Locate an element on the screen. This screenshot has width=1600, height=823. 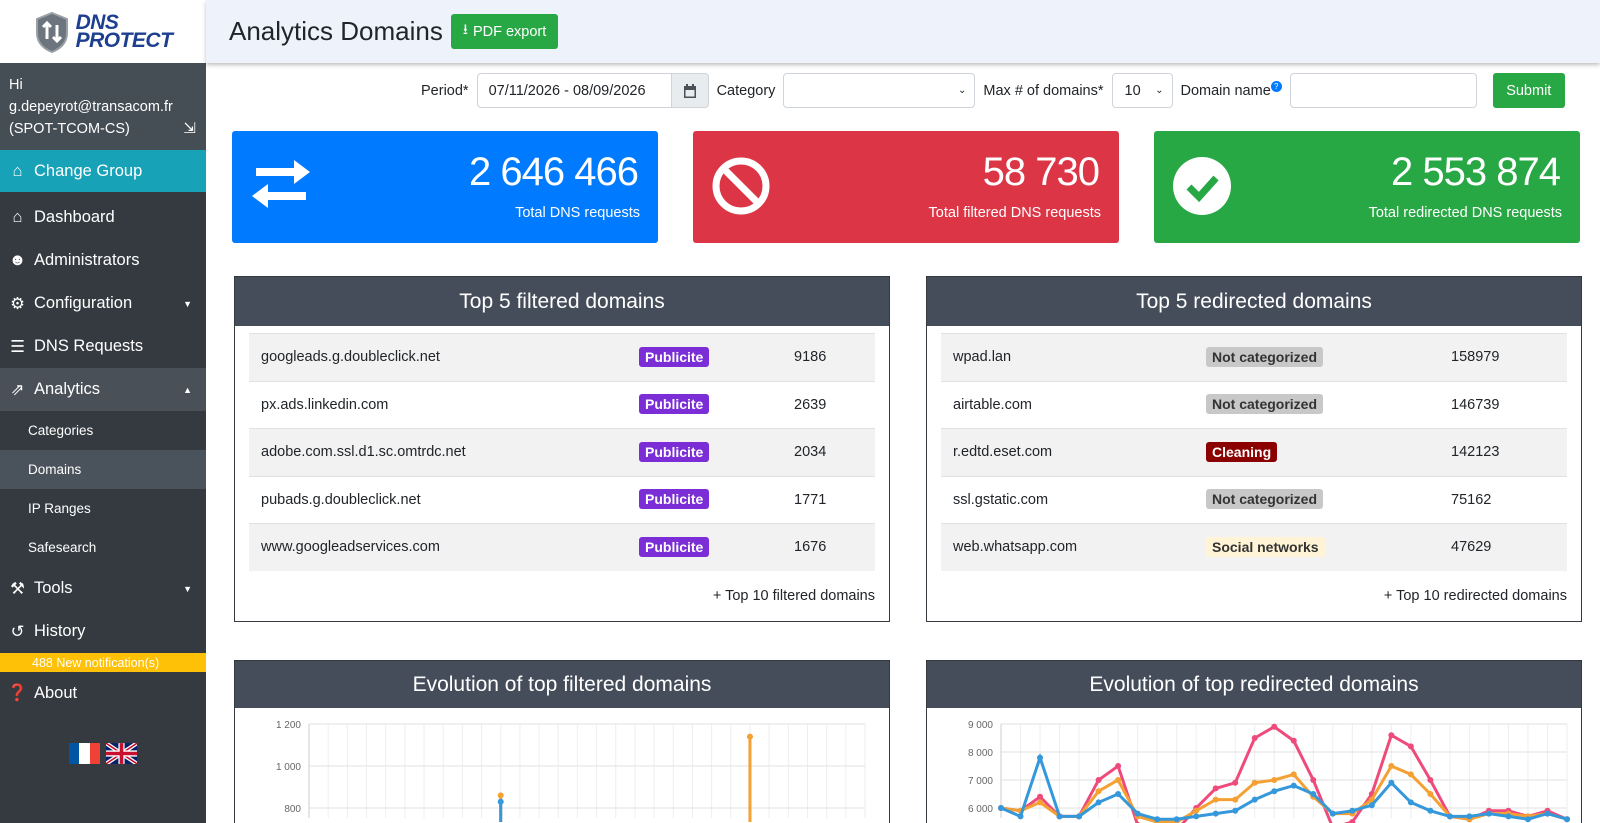
sidebar-subitem-ip-ranges: IP Ranges is located at coordinates (59, 508).